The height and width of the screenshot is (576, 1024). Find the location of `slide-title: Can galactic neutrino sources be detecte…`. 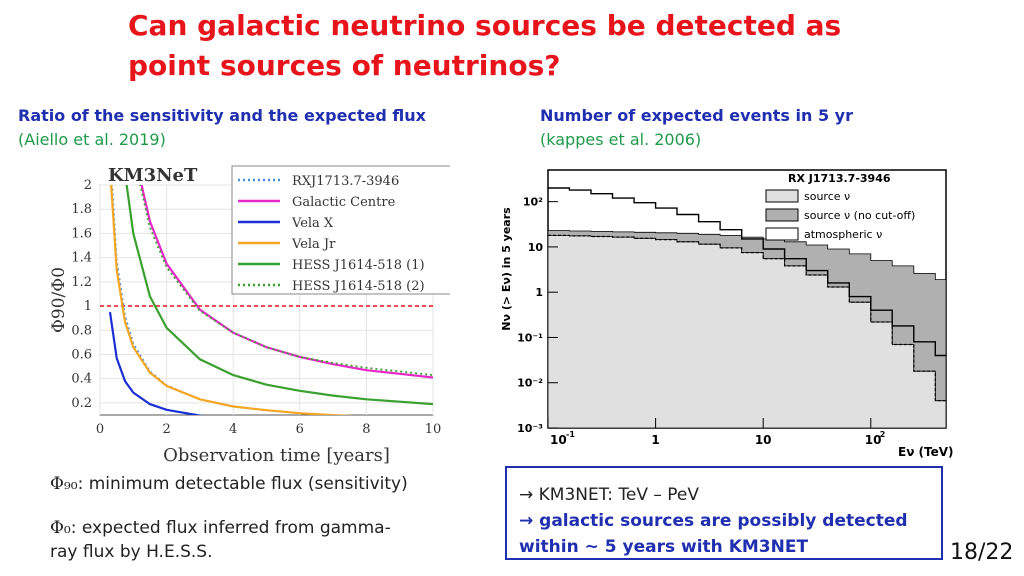

slide-title: Can galactic neutrino sources be detecte… is located at coordinates (528, 46).